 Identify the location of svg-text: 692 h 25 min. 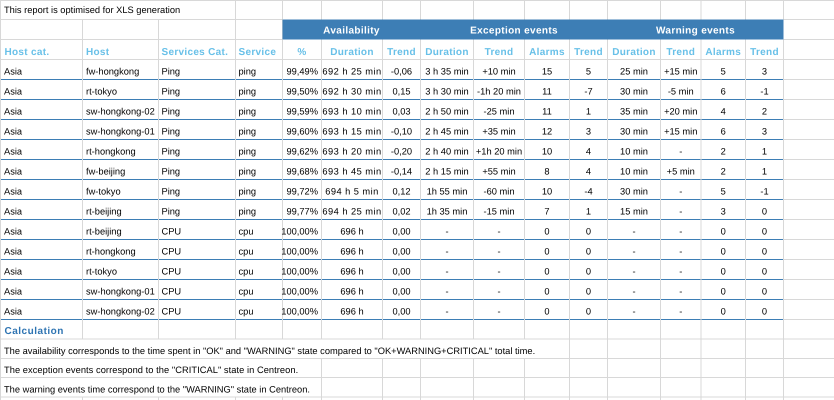
(351, 71).